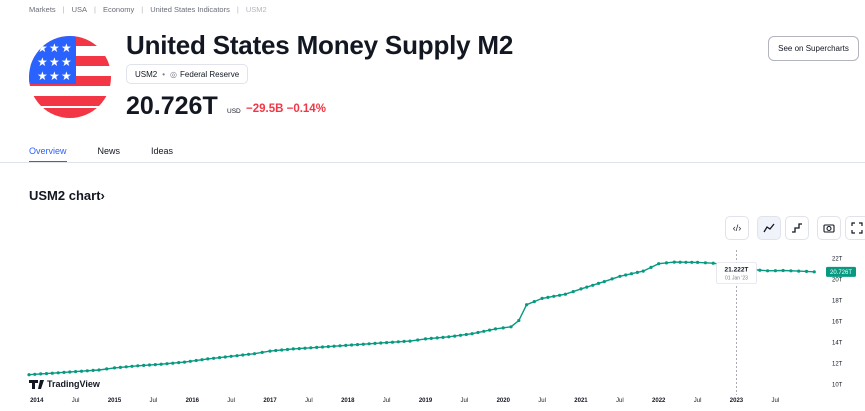 The width and height of the screenshot is (865, 411). Describe the element at coordinates (193, 401) in the screenshot. I see `x-tick-label: 2016` at that location.